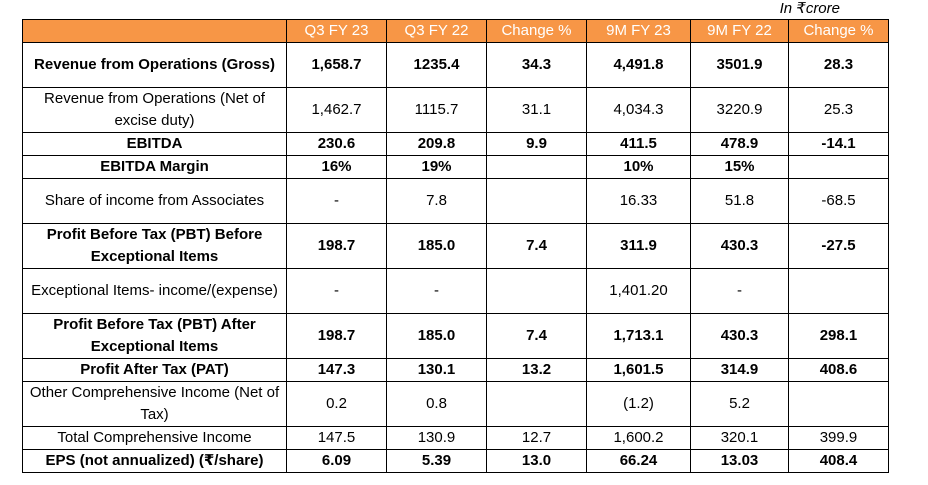 The width and height of the screenshot is (928, 485). I want to click on table-cell: 15%, so click(739, 167).